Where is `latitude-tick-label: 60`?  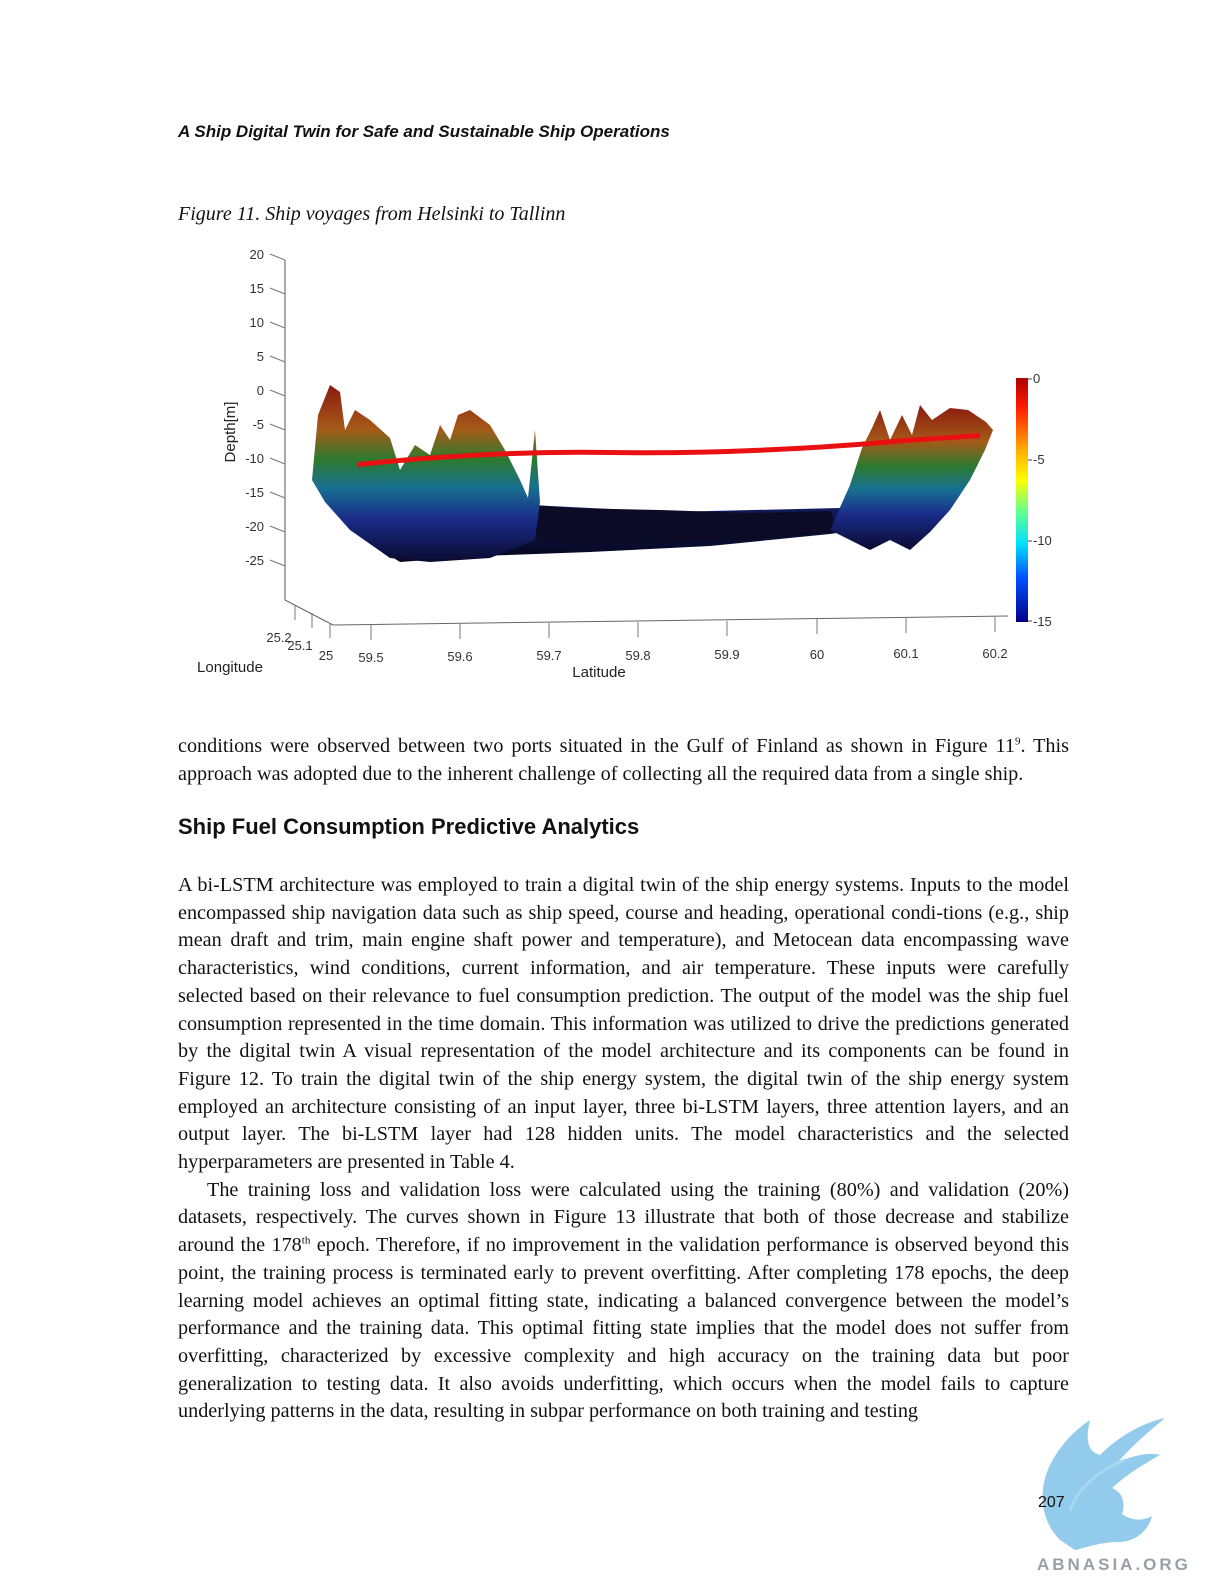
latitude-tick-label: 60 is located at coordinates (817, 654).